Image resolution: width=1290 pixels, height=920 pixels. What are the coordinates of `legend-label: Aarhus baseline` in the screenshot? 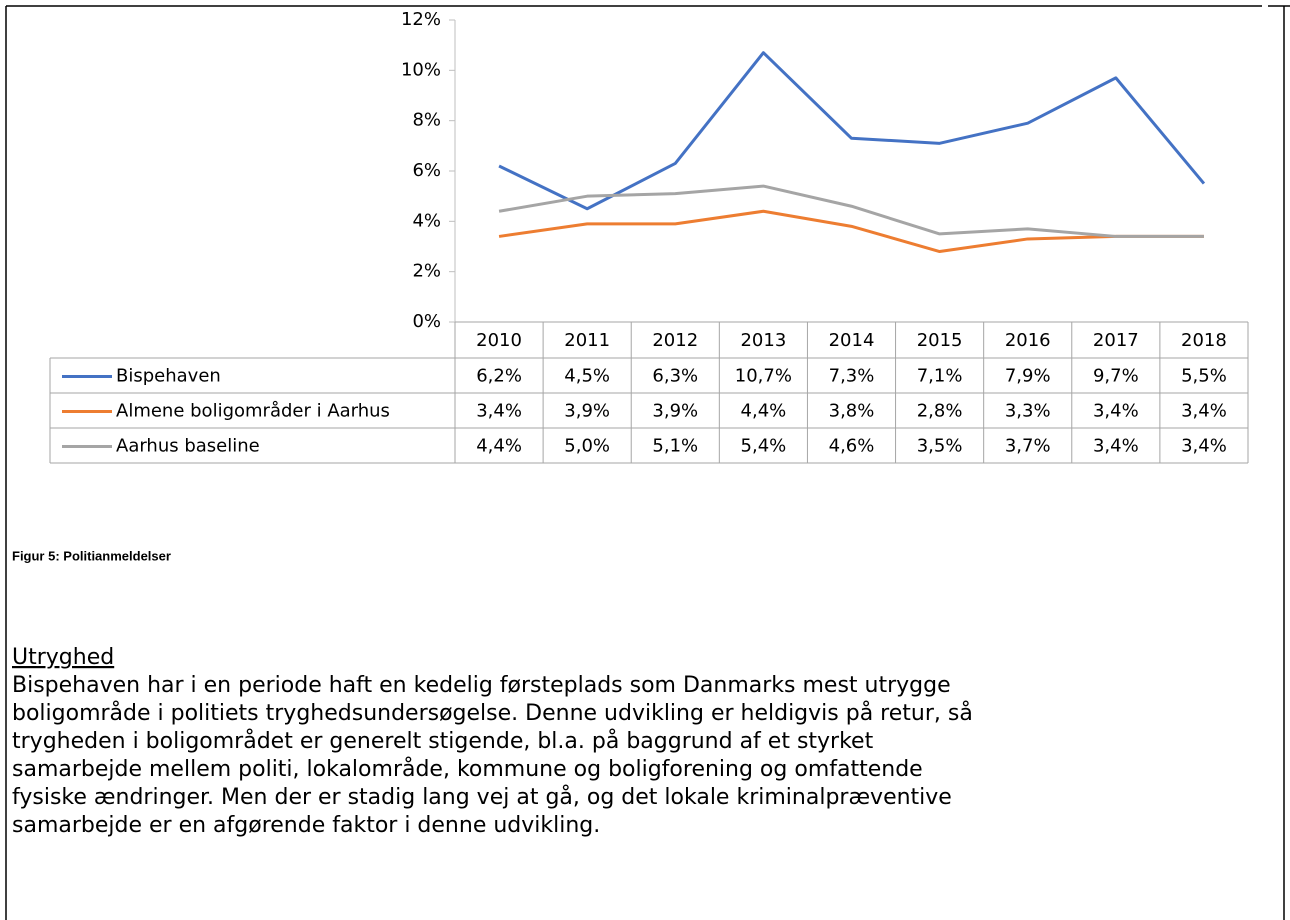 It's located at (188, 446).